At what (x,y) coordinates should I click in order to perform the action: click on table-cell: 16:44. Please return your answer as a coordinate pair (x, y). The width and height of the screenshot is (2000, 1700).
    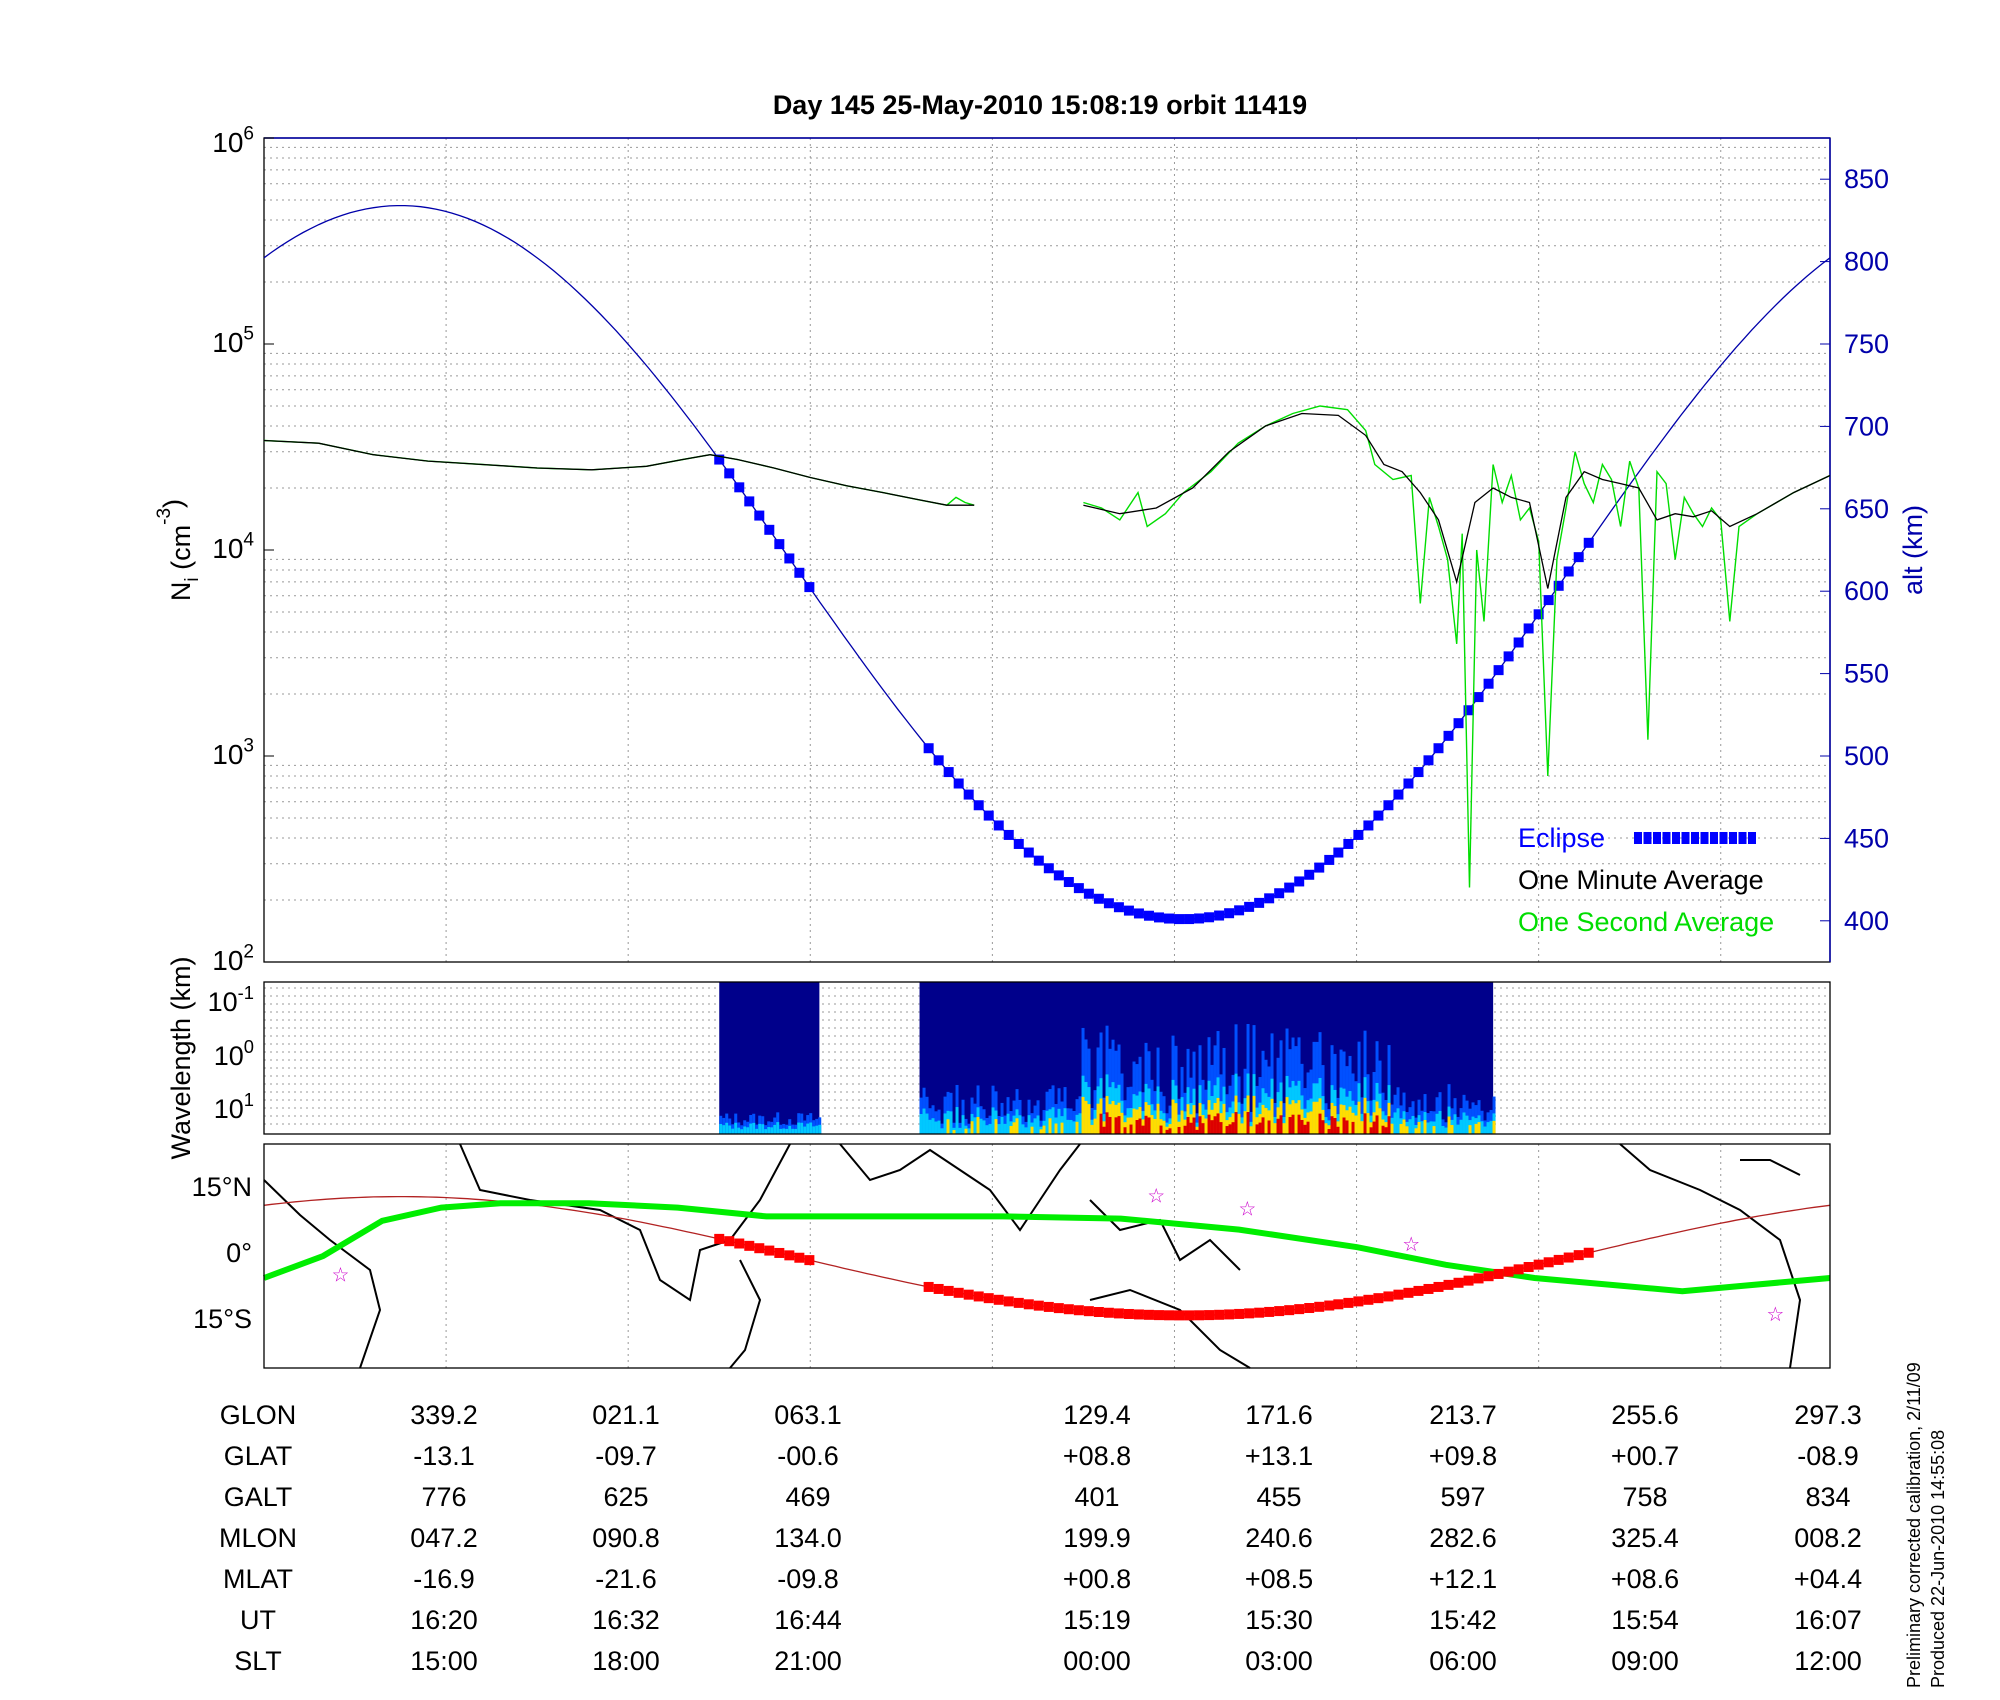
    Looking at the image, I should click on (808, 1620).